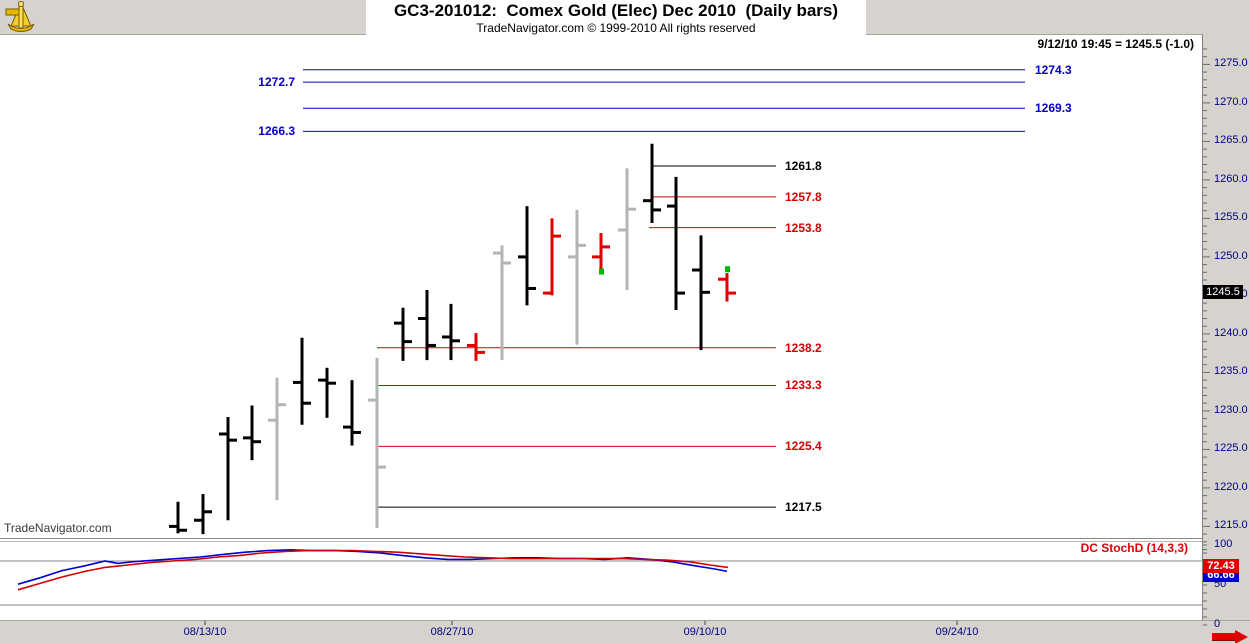  Describe the element at coordinates (1217, 624) in the screenshot. I see `stoch-axis-tick-label: 0` at that location.